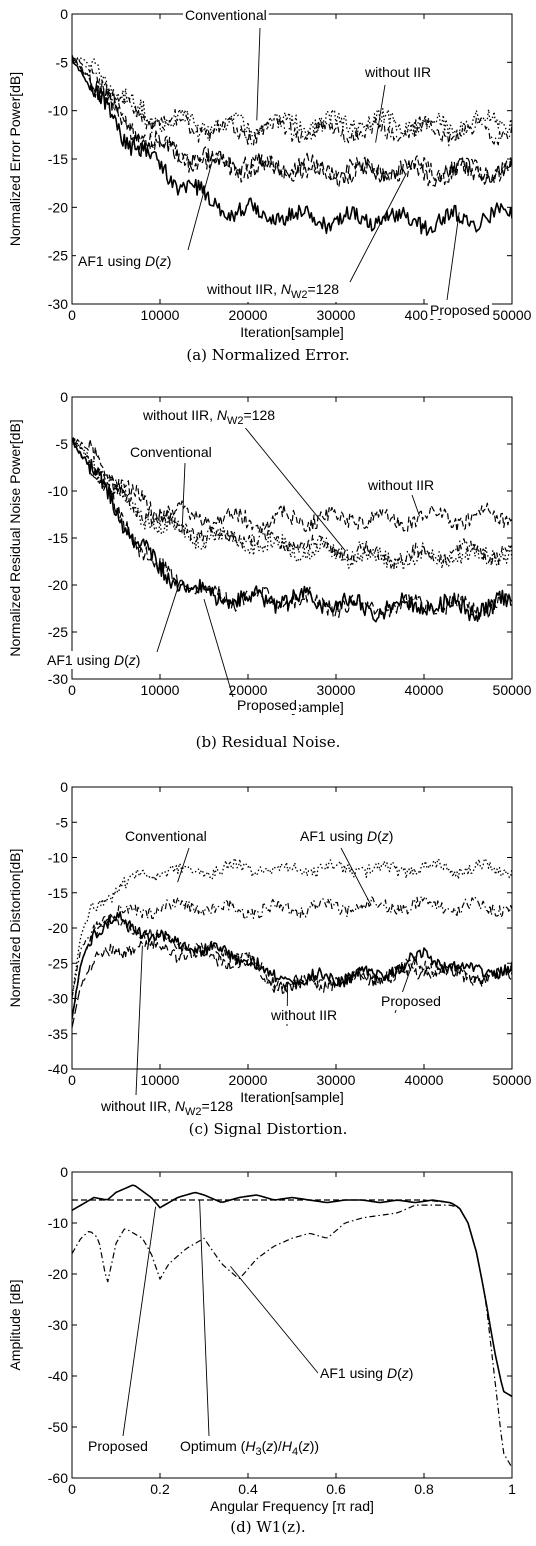  I want to click on x-tick-label: 0.8, so click(424, 1489).